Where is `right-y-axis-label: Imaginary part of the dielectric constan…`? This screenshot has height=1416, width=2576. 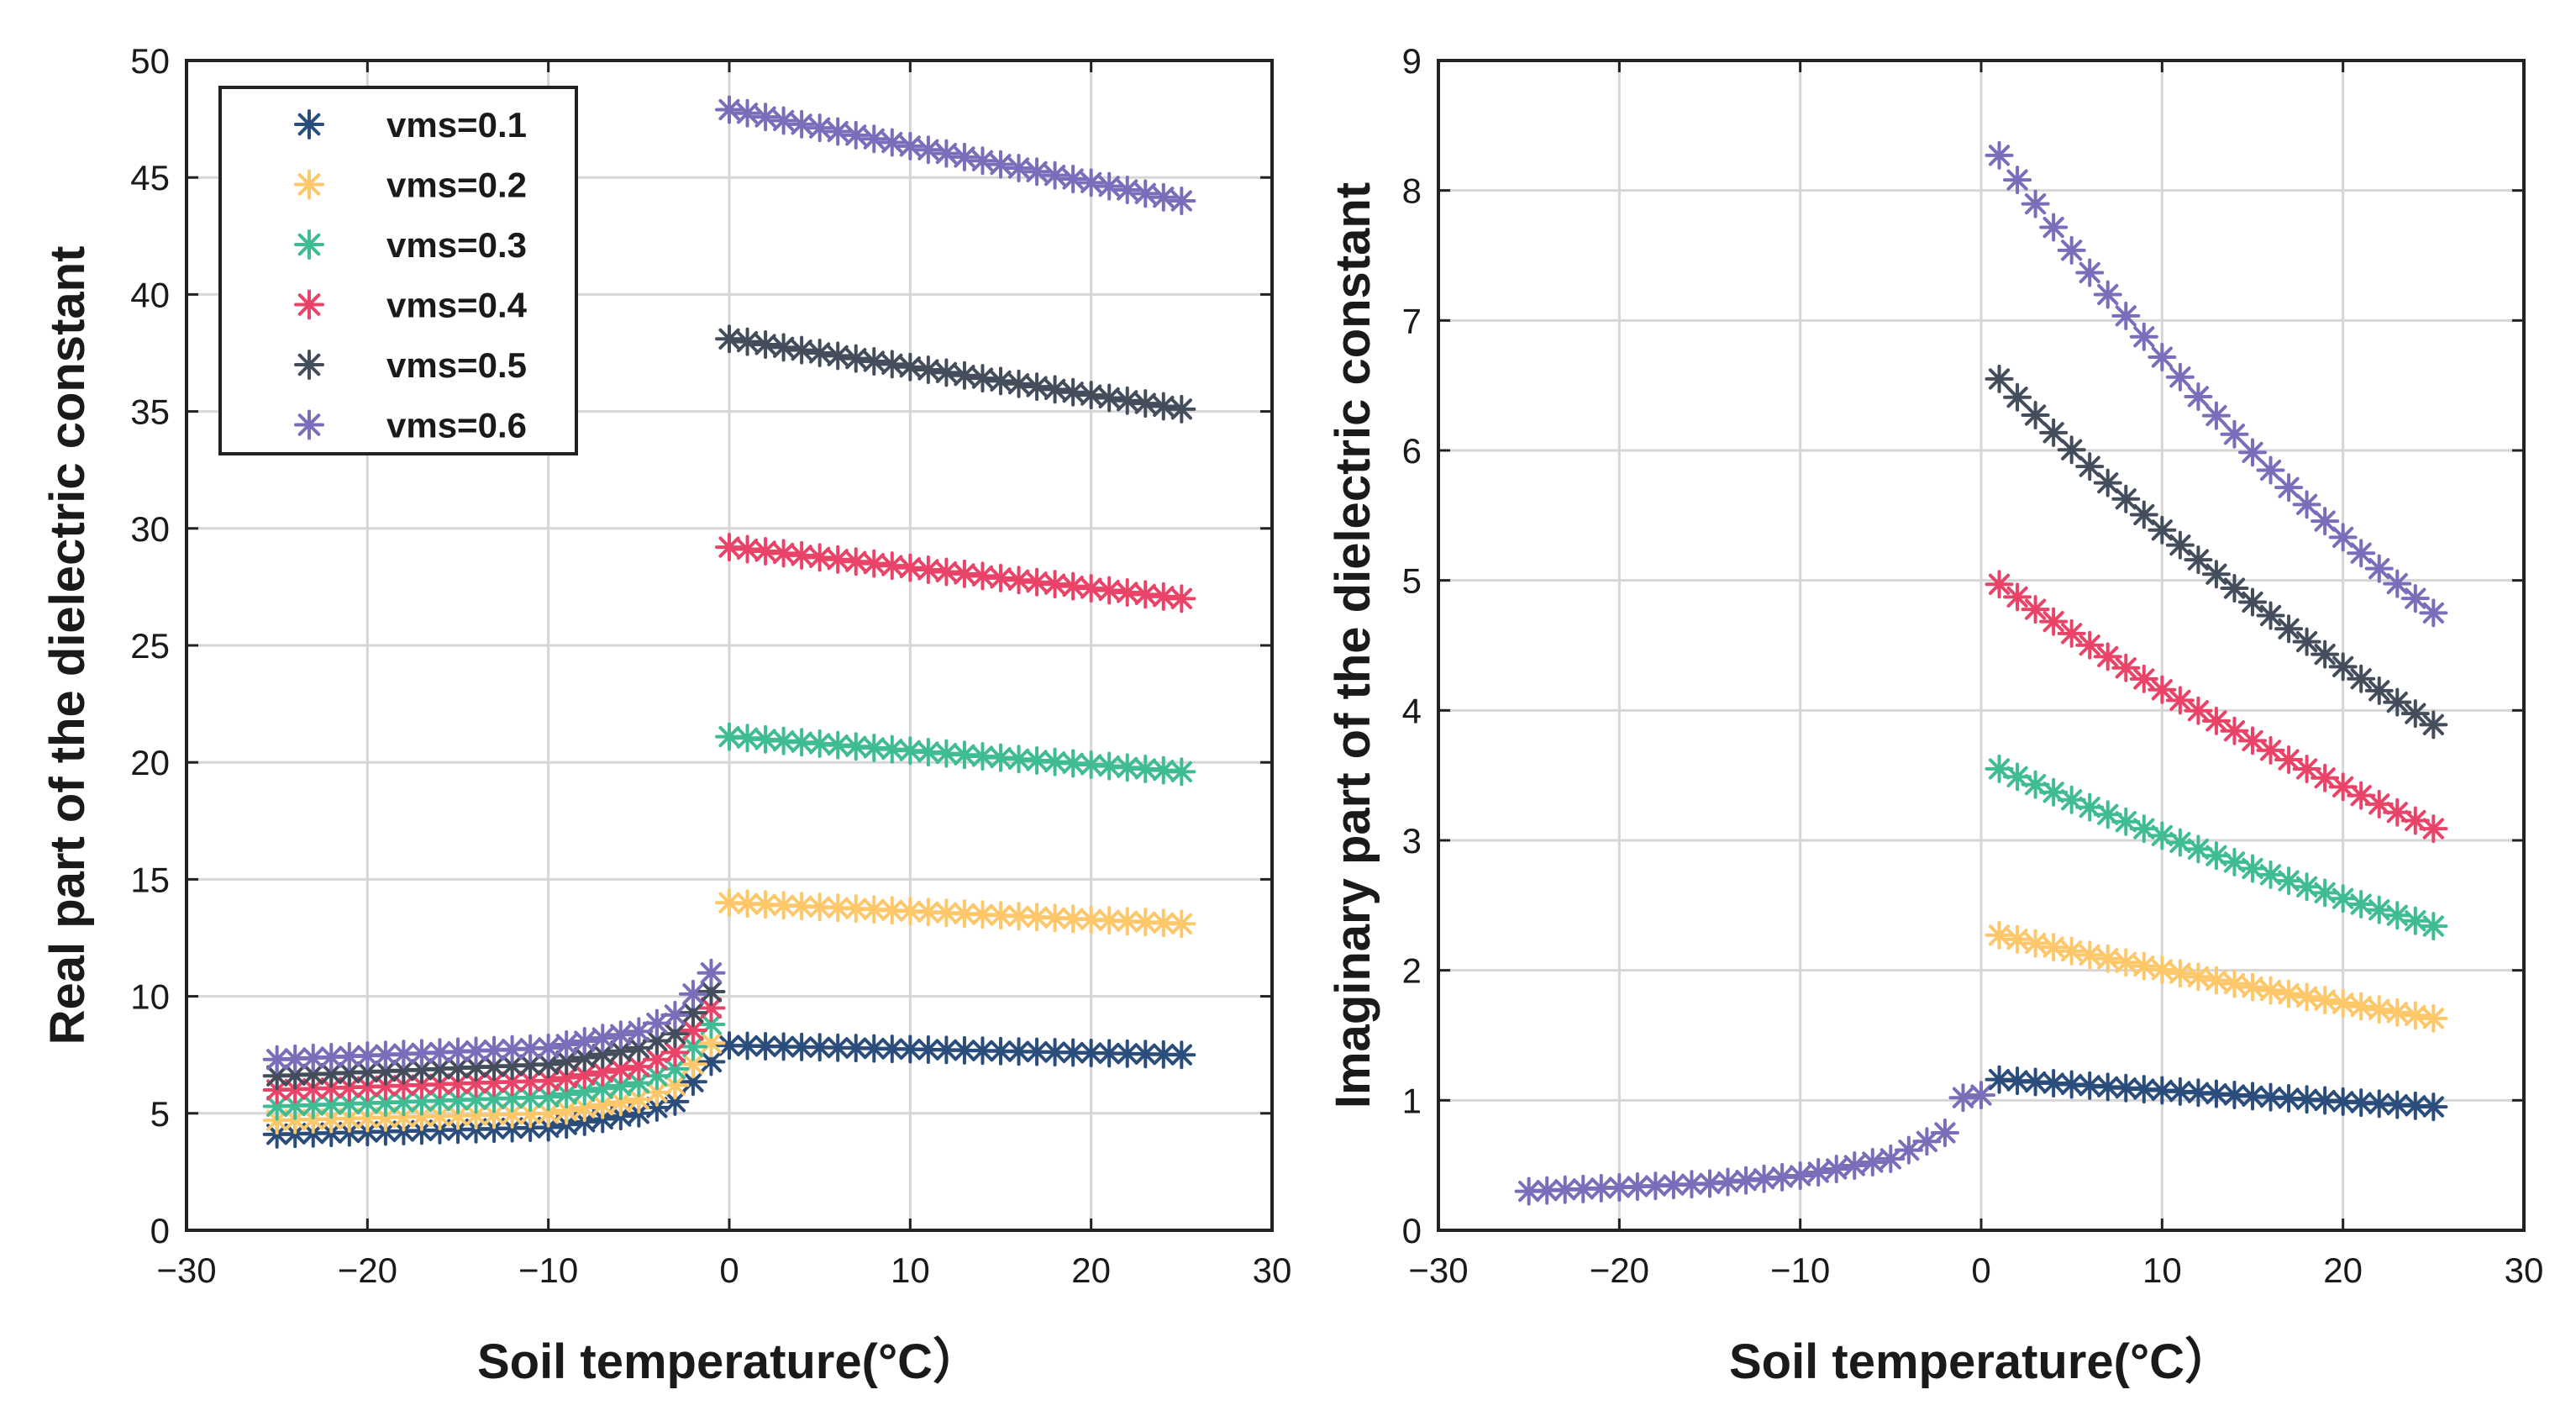 right-y-axis-label: Imaginary part of the dielectric constan… is located at coordinates (1353, 645).